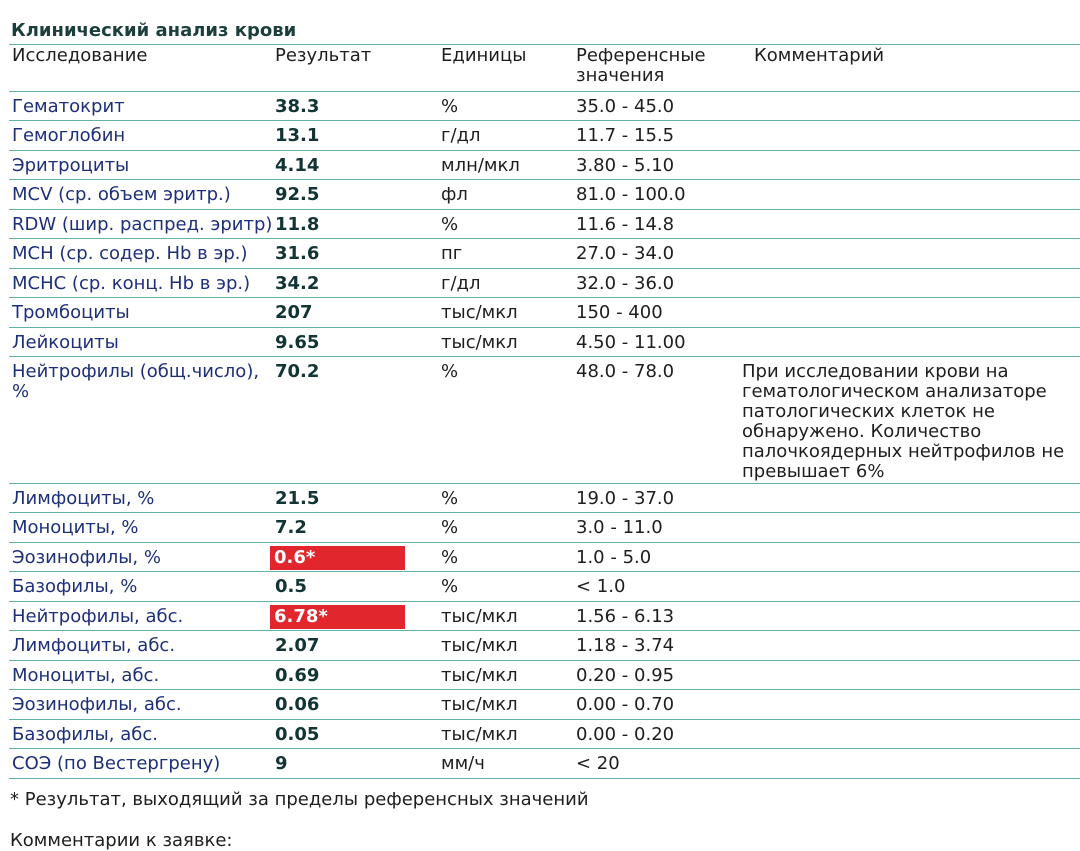 This screenshot has width=1080, height=851. I want to click on reference-range: 11.7 - 15.5, so click(625, 135).